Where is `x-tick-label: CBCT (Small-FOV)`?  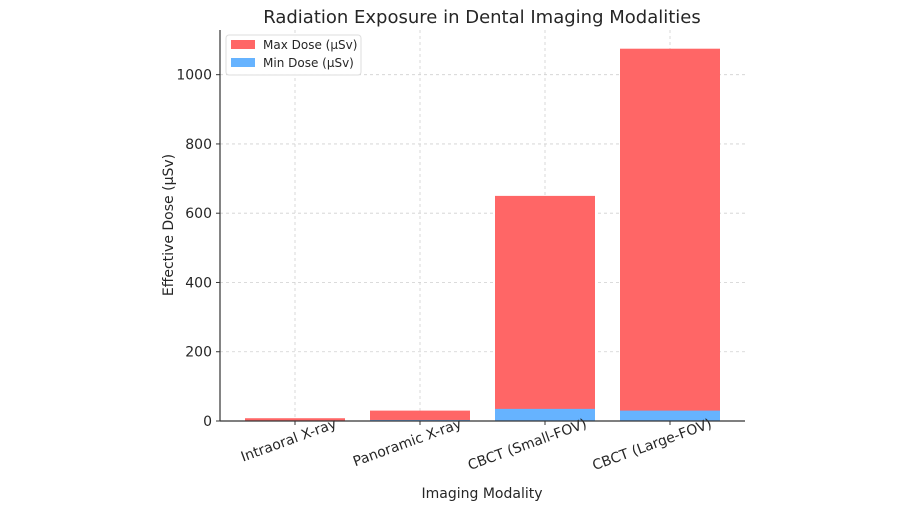 x-tick-label: CBCT (Small-FOV) is located at coordinates (527, 445).